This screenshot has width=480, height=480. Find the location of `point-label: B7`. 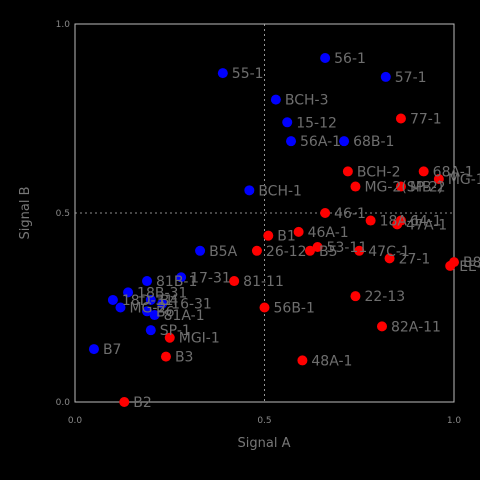

point-label: B7 is located at coordinates (112, 350).